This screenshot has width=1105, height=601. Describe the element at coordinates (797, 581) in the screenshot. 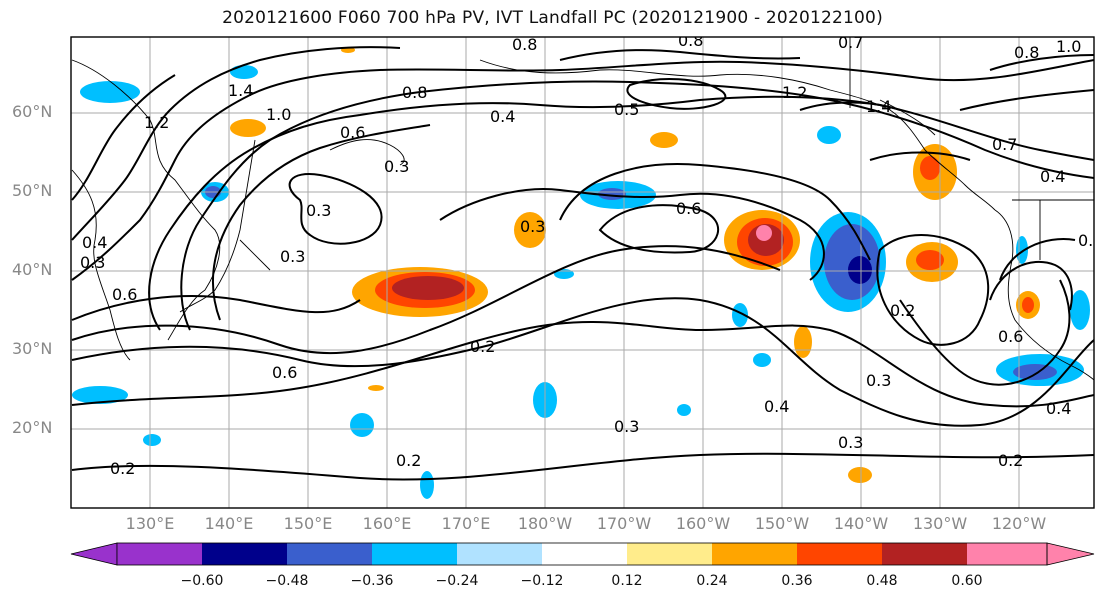

I see `colorbar-tick-label: 0.36` at that location.